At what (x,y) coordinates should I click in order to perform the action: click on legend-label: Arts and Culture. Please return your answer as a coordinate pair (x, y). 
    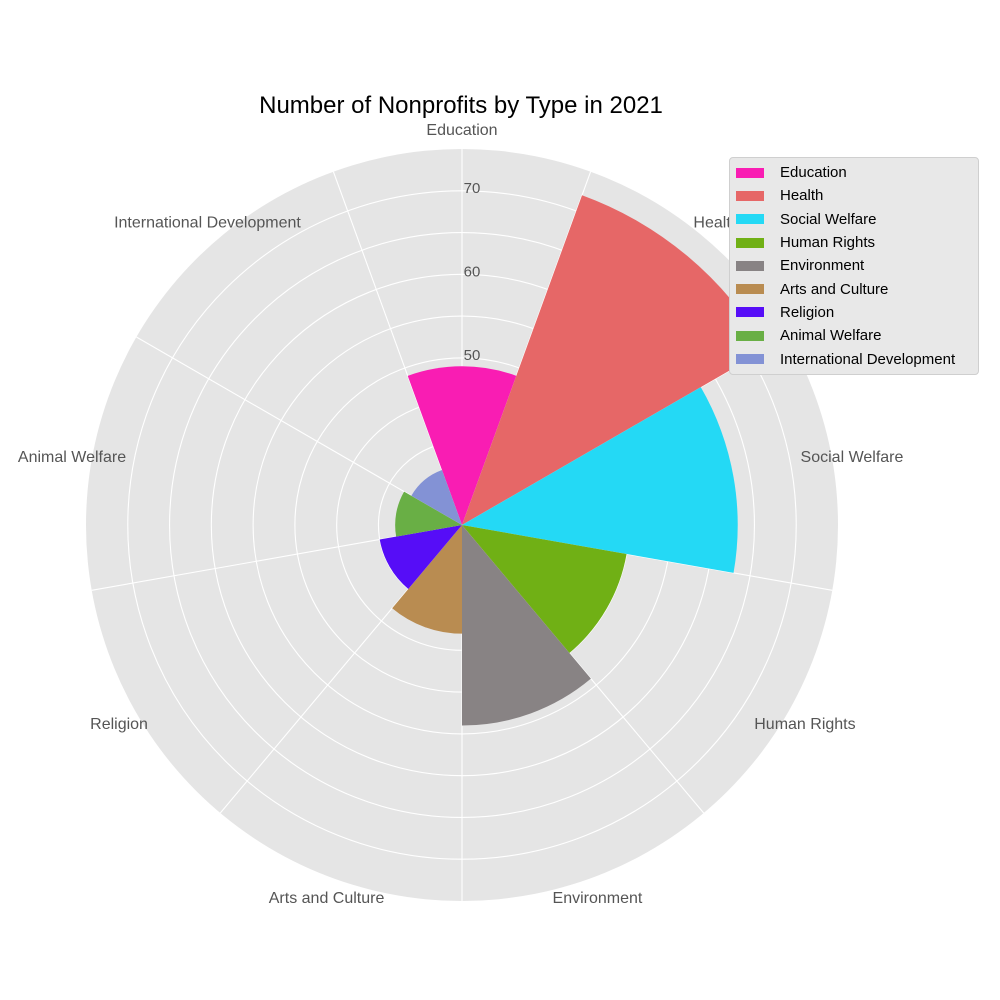
    Looking at the image, I should click on (834, 289).